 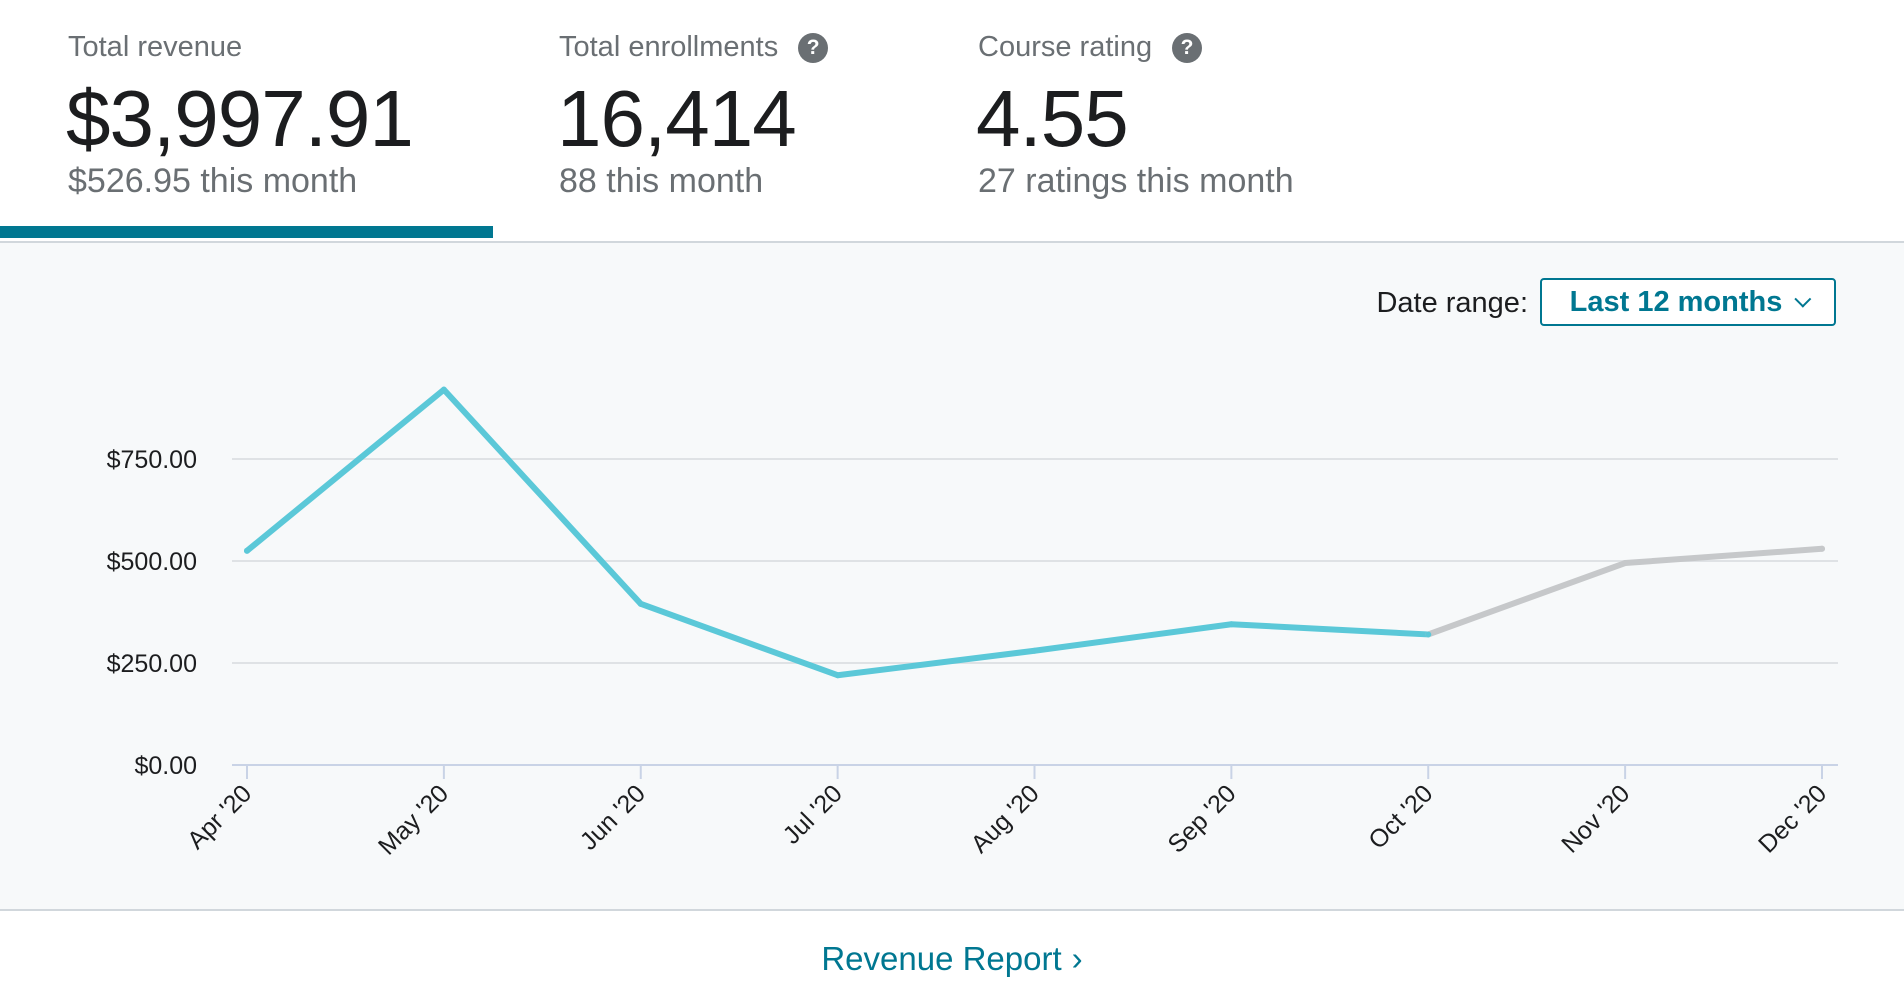 I want to click on tab-subtext: $526.95 this month, so click(x=213, y=181).